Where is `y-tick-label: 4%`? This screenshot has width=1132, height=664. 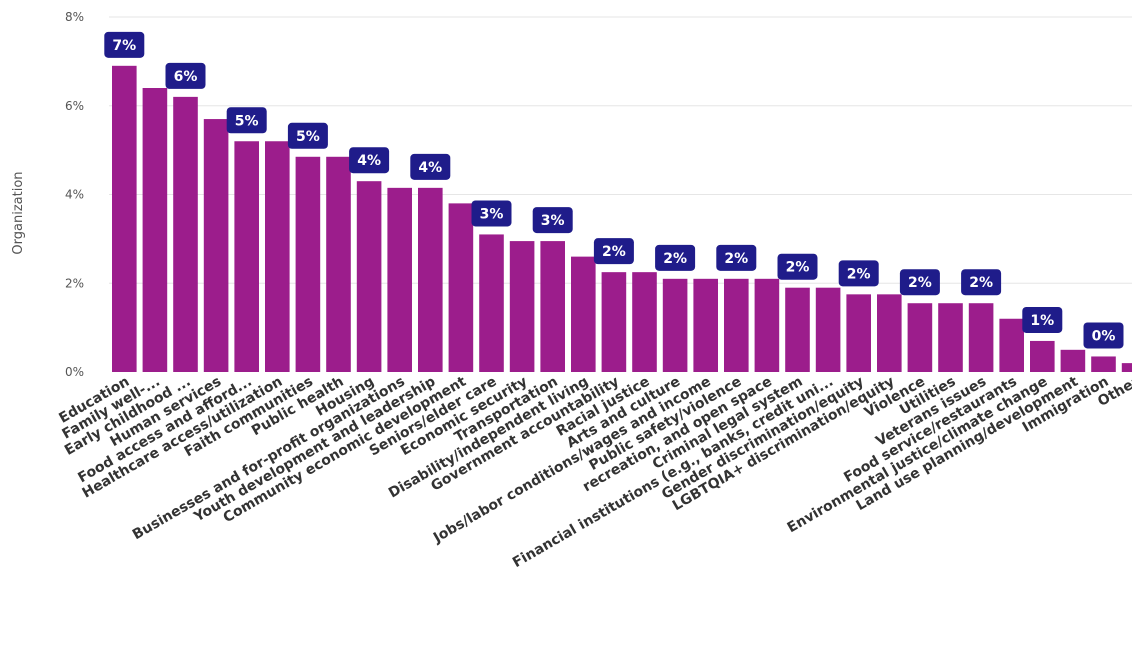
y-tick-label: 4% is located at coordinates (74, 195).